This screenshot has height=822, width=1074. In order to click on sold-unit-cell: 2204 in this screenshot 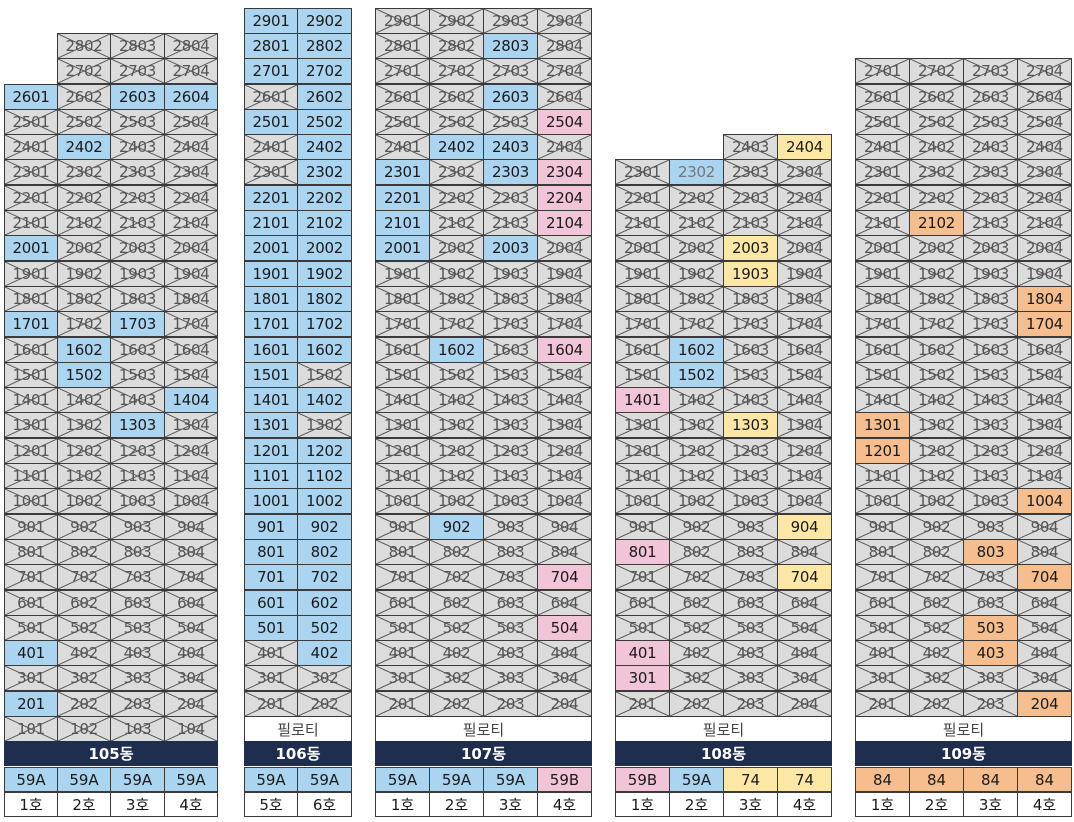, I will do `click(804, 198)`.